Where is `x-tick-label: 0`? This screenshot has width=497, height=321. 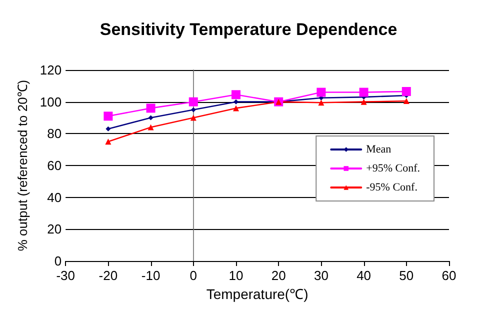 x-tick-label: 0 is located at coordinates (194, 275).